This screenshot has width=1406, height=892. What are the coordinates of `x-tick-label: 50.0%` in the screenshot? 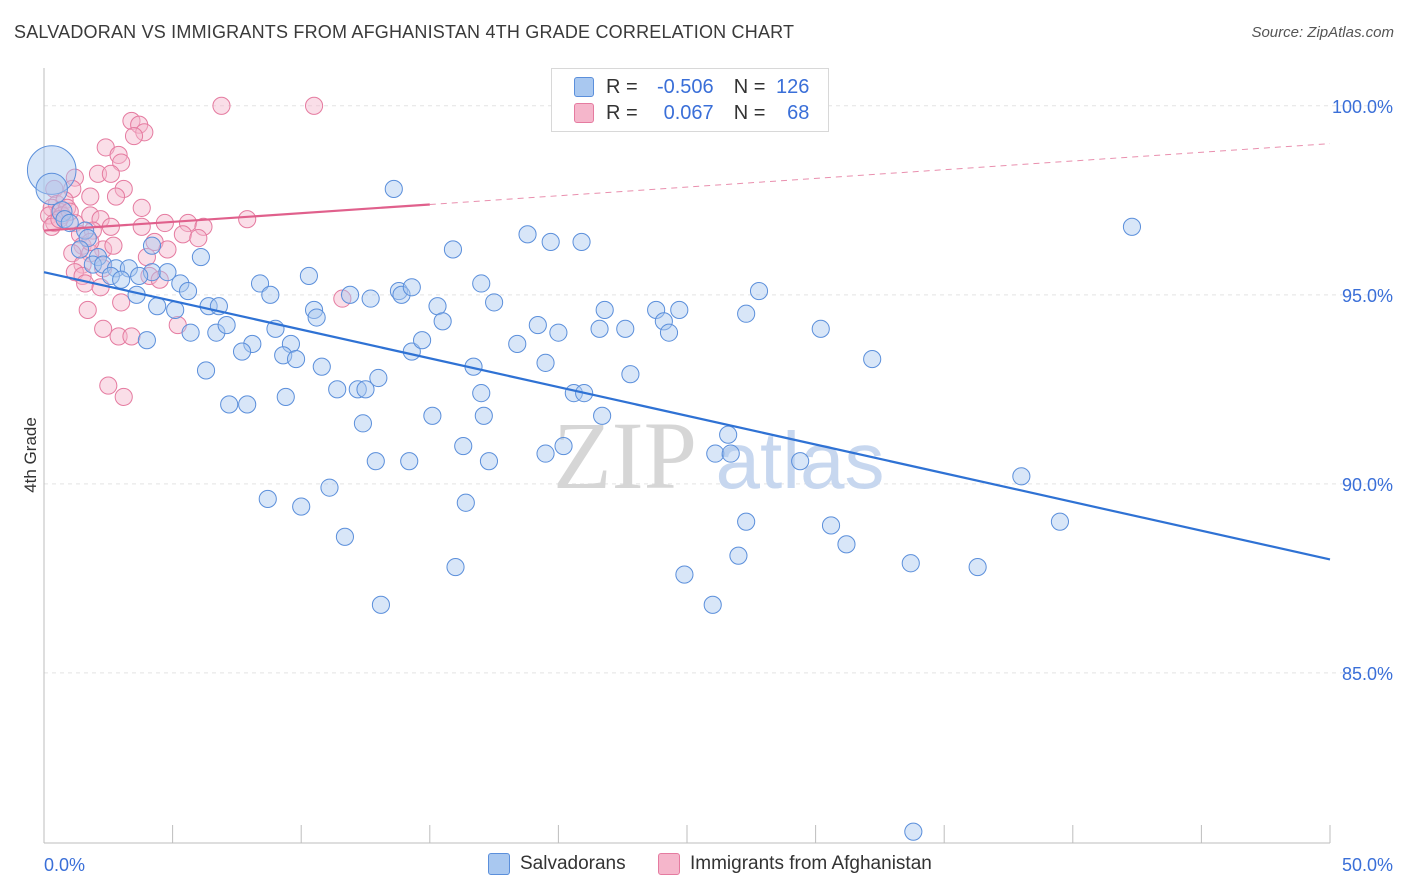 It's located at (1367, 865).